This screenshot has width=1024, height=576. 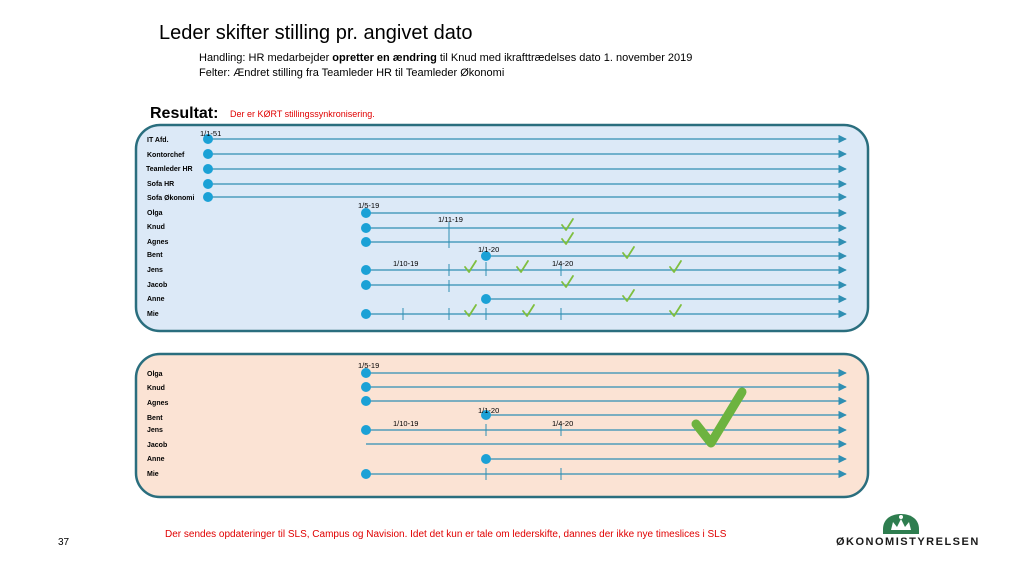 What do you see at coordinates (266, 58) in the screenshot?
I see `action-prefix: Handling: HR medarbejder` at bounding box center [266, 58].